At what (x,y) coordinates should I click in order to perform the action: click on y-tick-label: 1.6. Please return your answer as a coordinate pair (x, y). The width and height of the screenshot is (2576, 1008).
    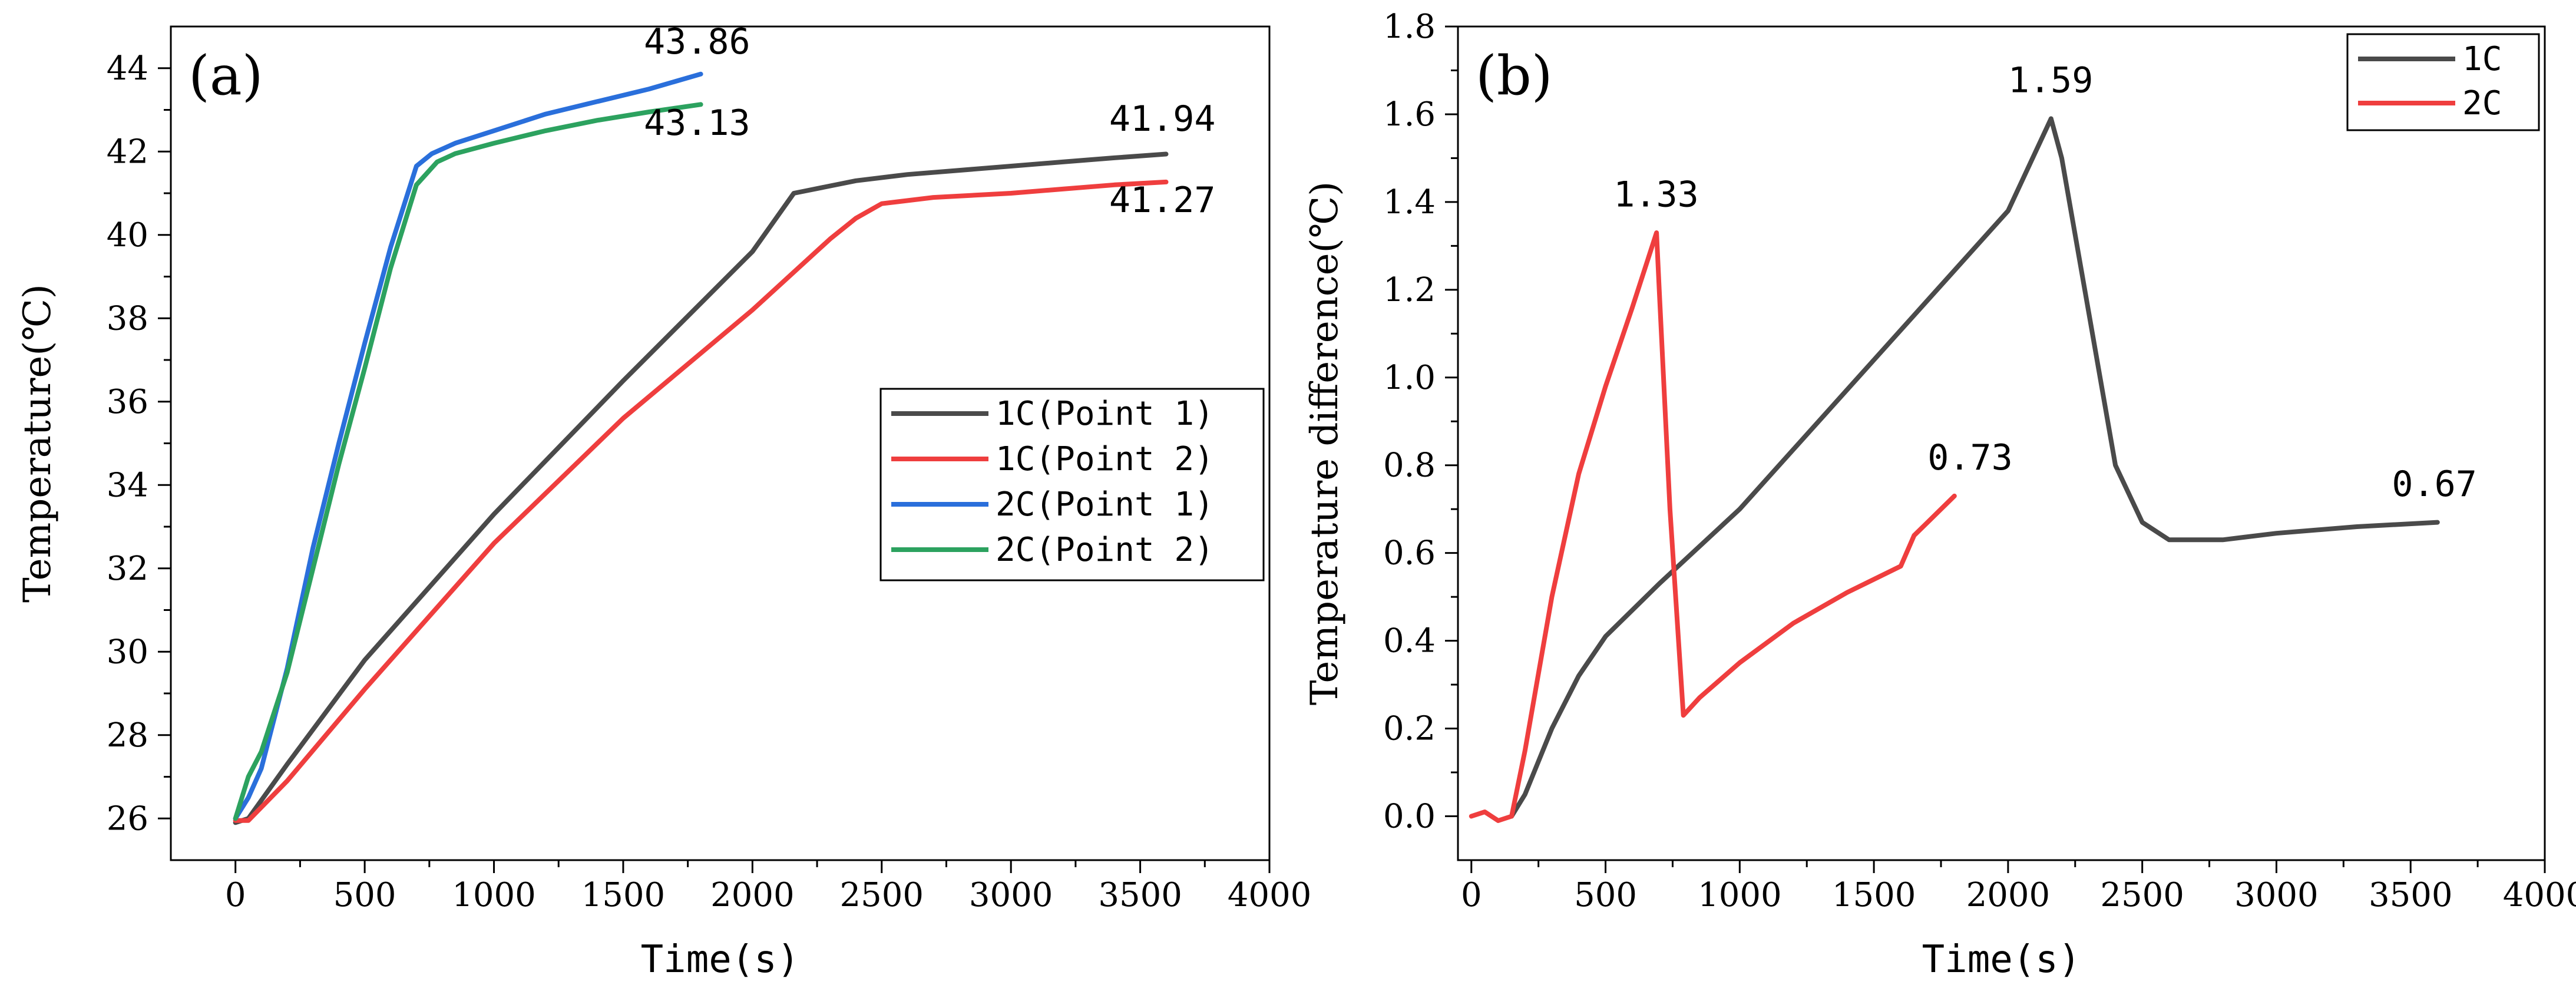
    Looking at the image, I should click on (1409, 114).